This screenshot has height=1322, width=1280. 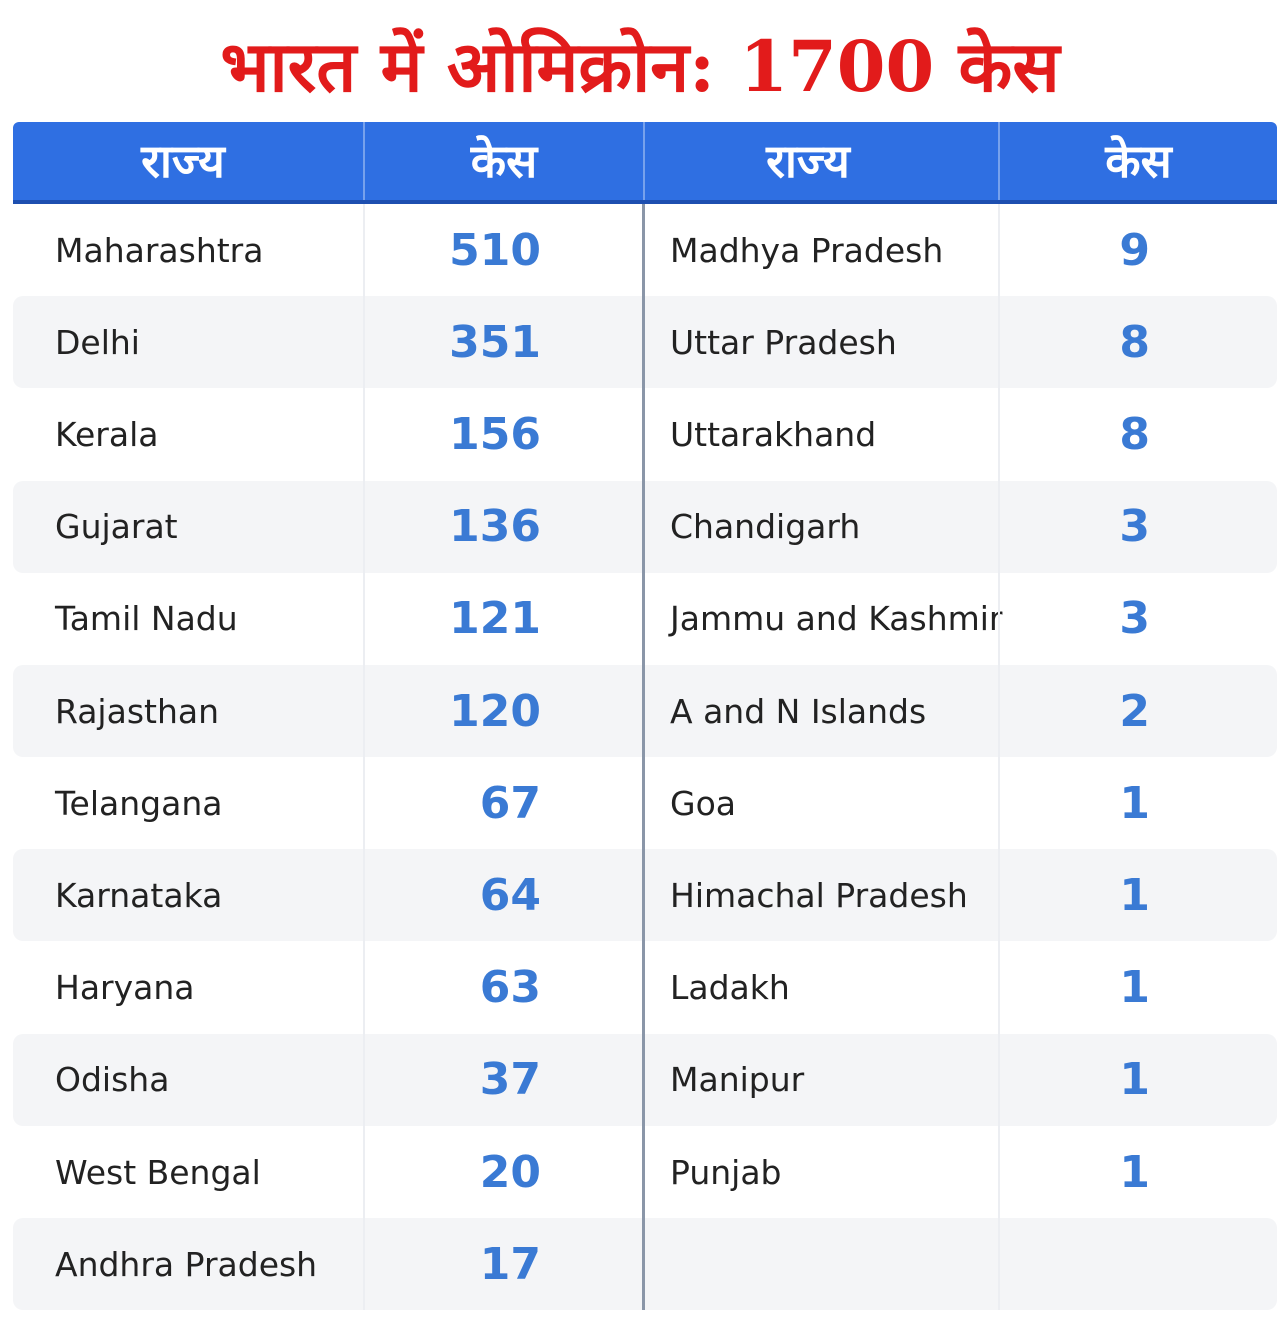 What do you see at coordinates (819, 895) in the screenshot?
I see `state-name: Himachal Pradesh` at bounding box center [819, 895].